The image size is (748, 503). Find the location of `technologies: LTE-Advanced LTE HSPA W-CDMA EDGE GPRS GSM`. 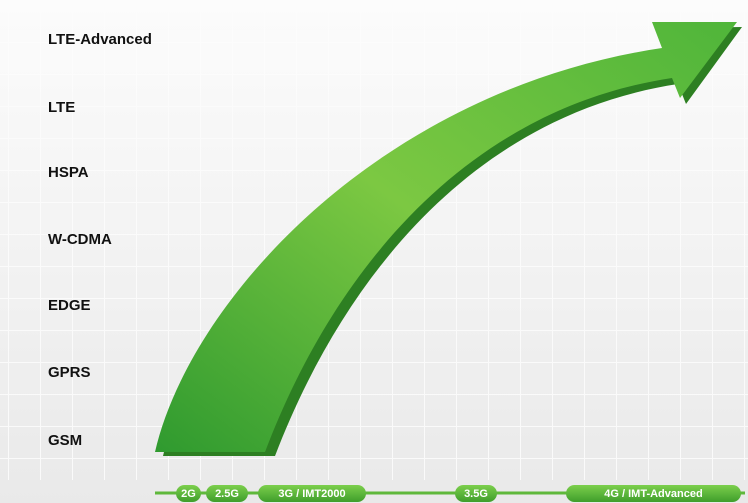

technologies: LTE-Advanced LTE HSPA W-CDMA EDGE GPRS GSM is located at coordinates (100, 240).